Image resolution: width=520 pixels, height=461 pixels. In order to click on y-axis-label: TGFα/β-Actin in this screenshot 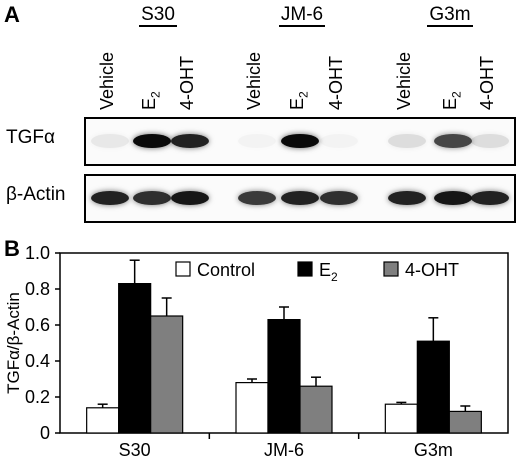, I will do `click(13, 343)`.